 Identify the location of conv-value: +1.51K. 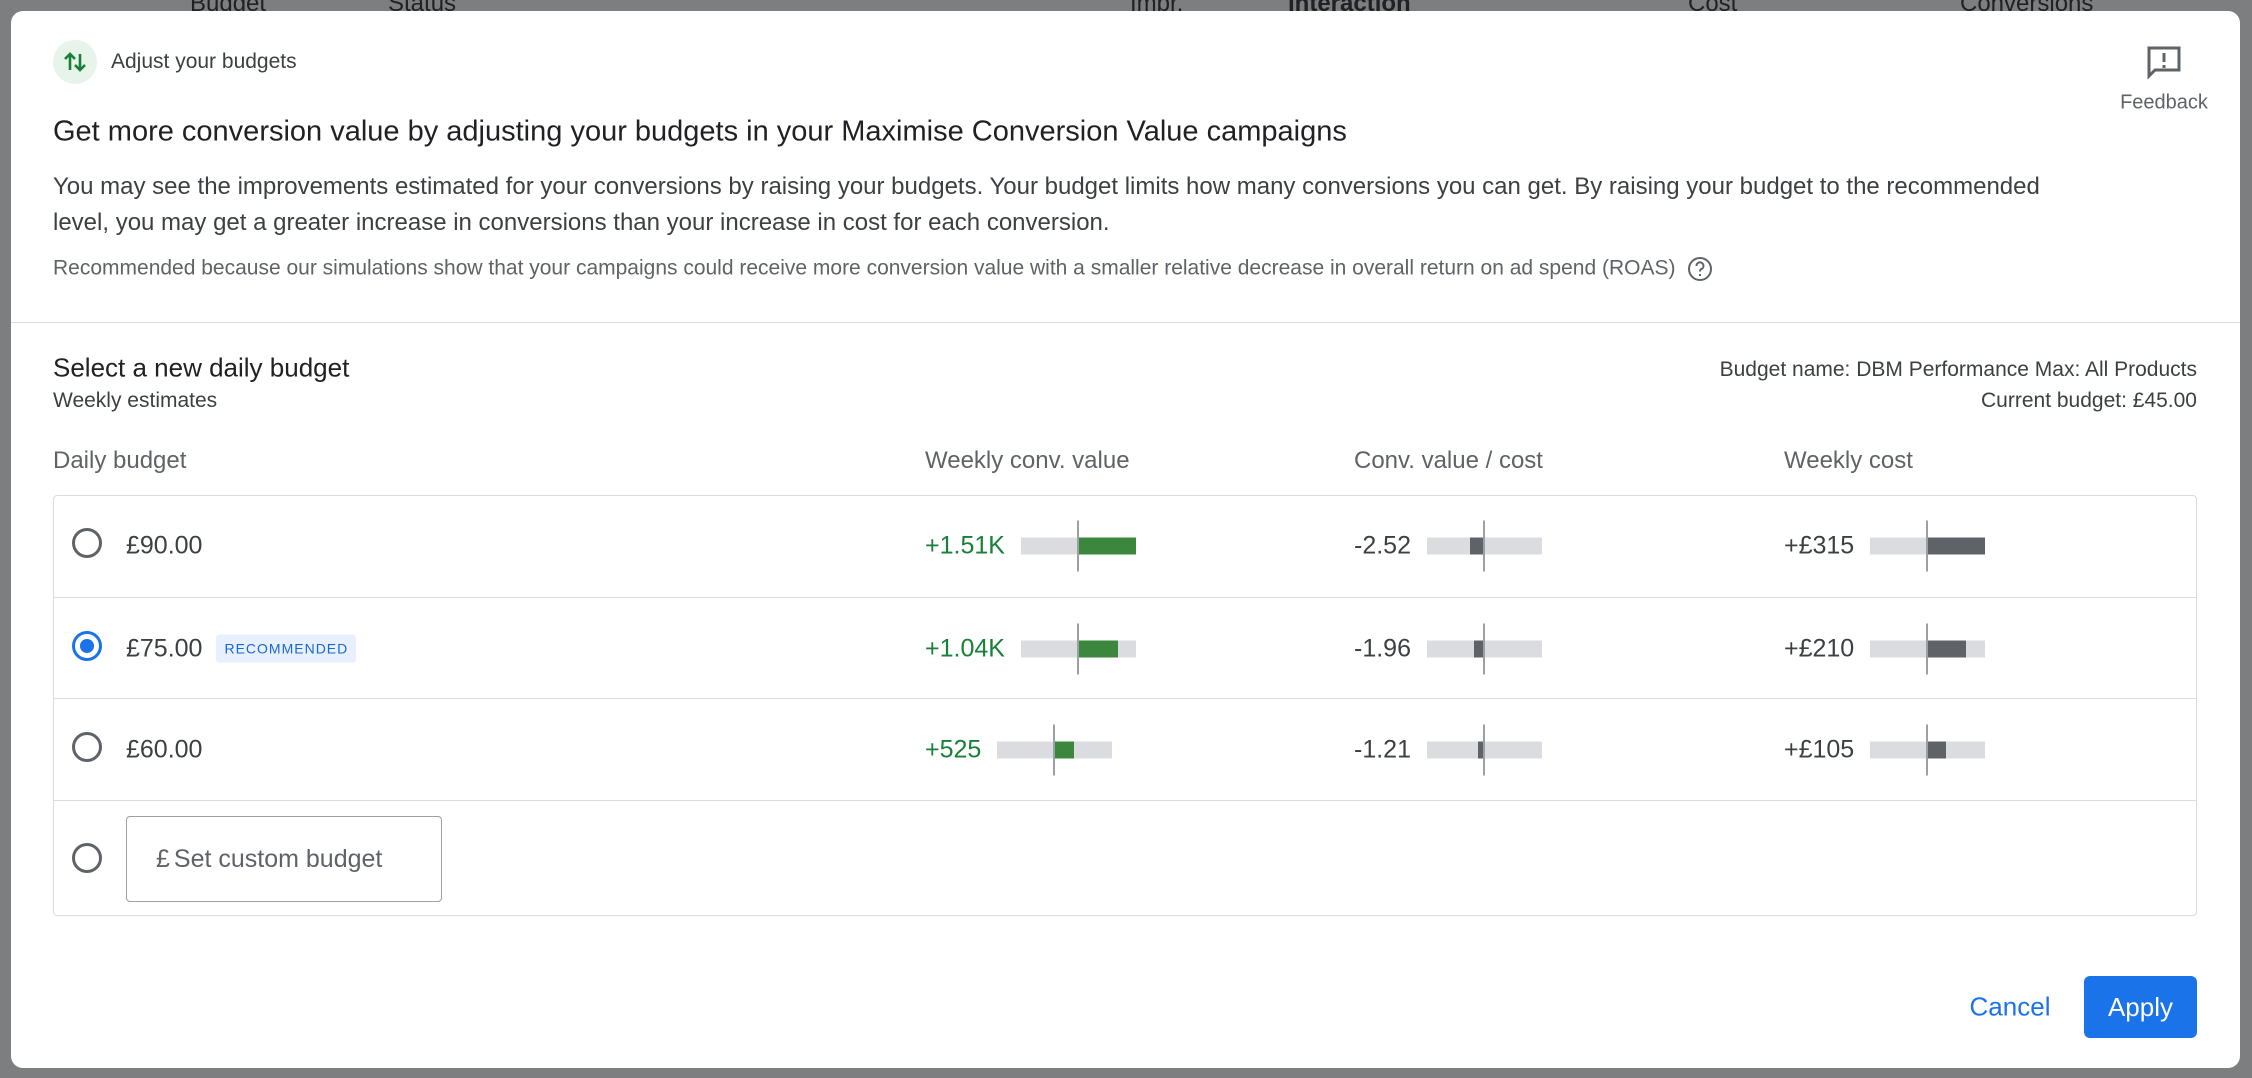
(1030, 545).